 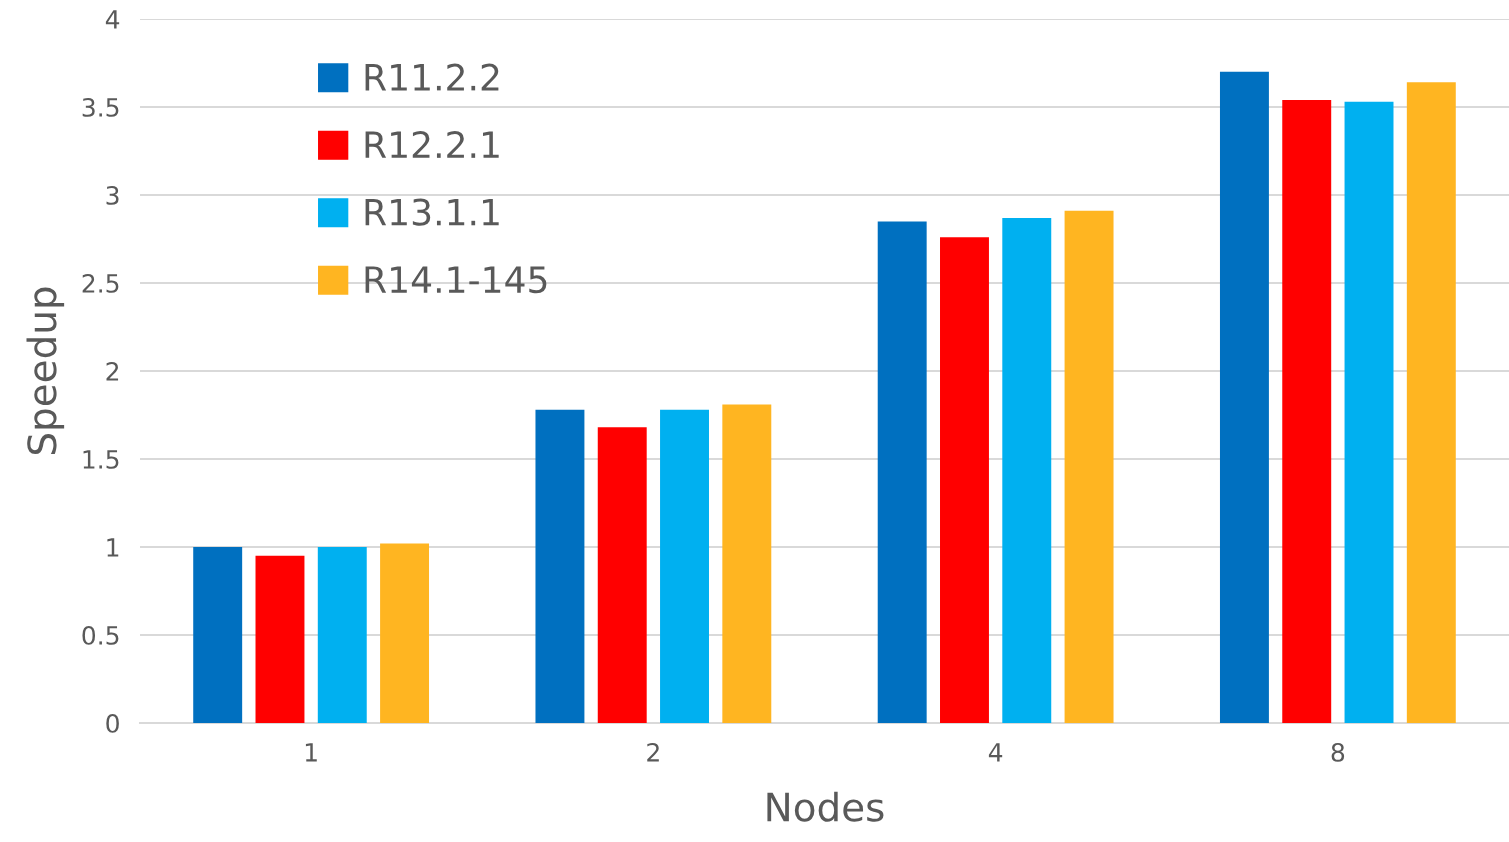 I want to click on x-tick-label: 8, so click(x=1338, y=752).